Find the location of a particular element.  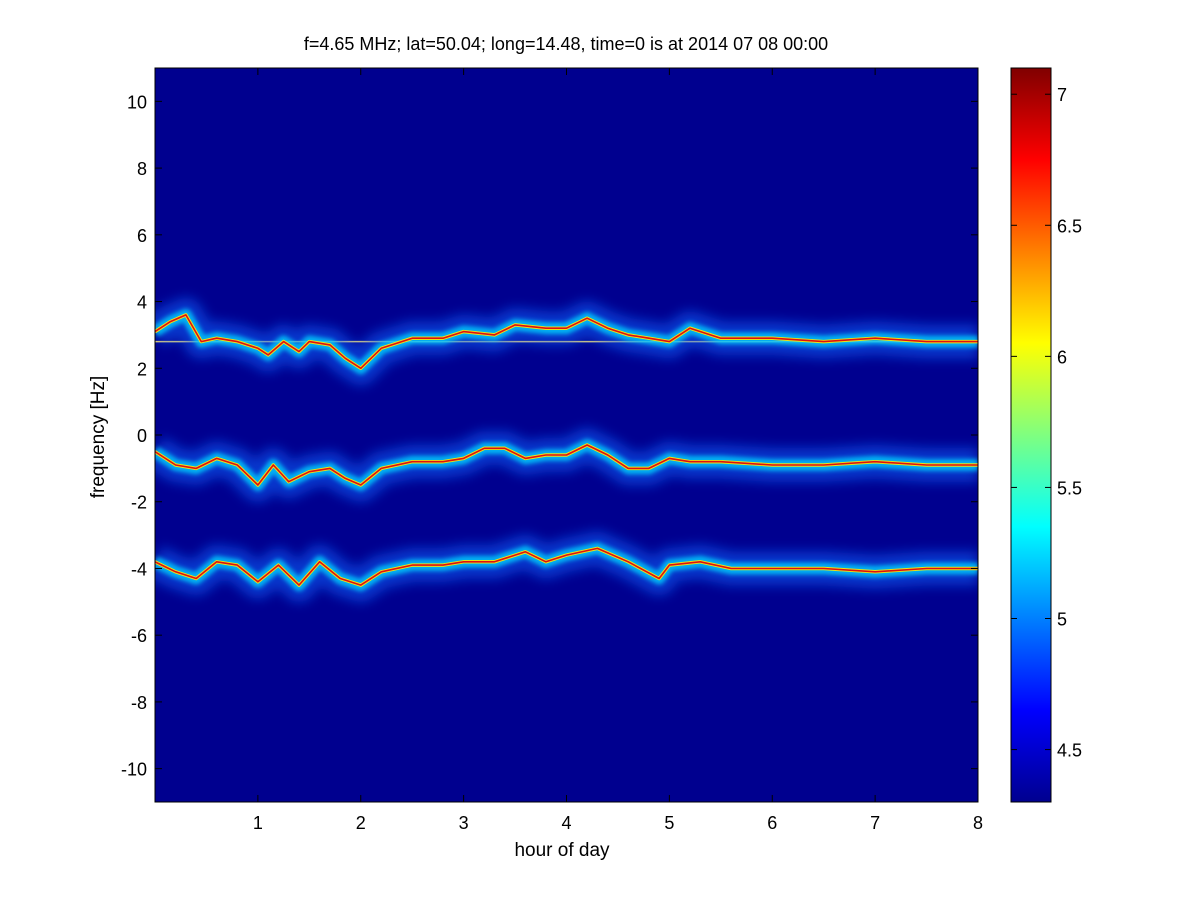

y-tick-label: 0 is located at coordinates (142, 436).